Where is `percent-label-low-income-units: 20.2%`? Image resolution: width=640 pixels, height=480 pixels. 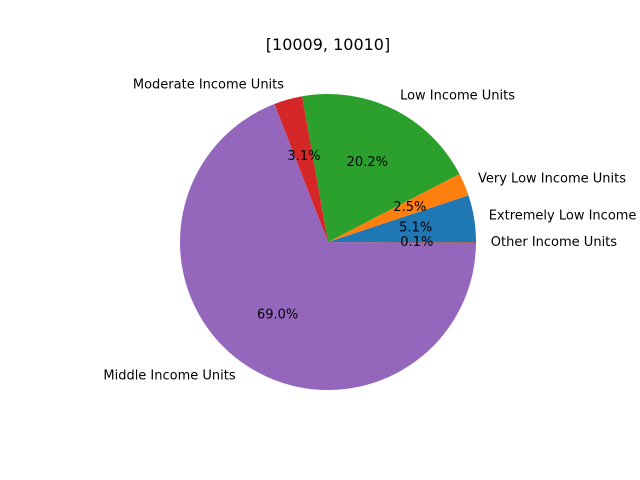 percent-label-low-income-units: 20.2% is located at coordinates (367, 162).